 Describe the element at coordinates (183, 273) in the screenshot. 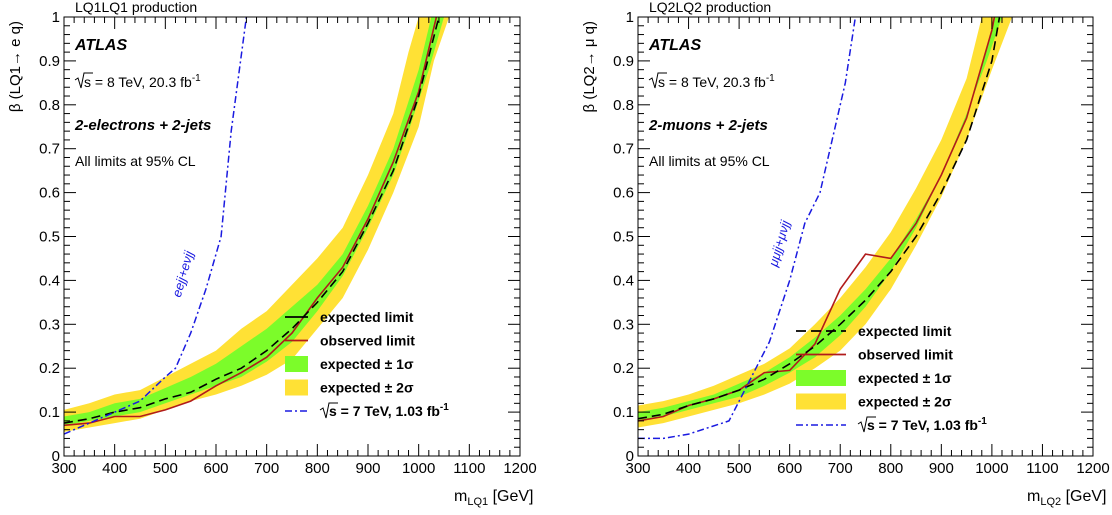

I see `previous-result-label: eejj+eνjj` at that location.